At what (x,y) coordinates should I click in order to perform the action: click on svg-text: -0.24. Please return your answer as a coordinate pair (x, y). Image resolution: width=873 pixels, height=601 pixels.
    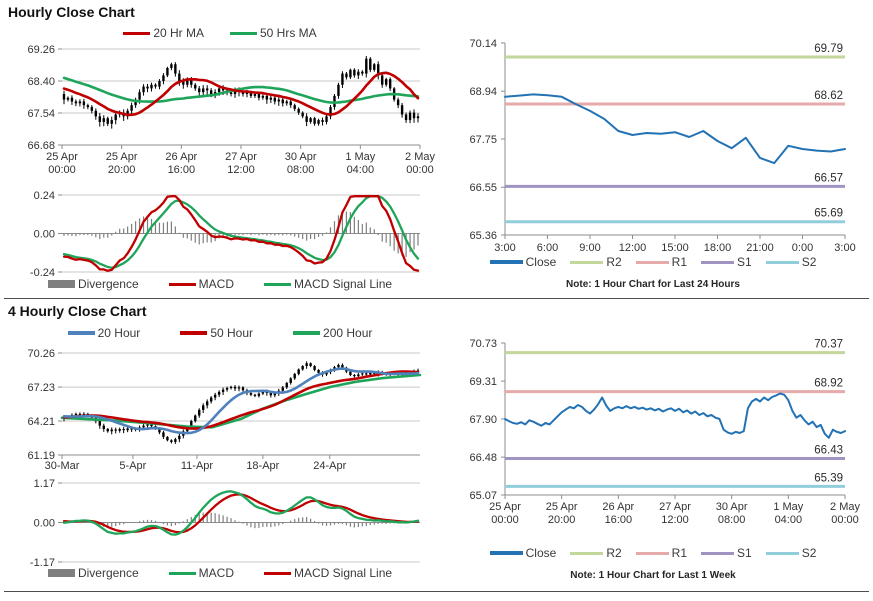
    Looking at the image, I should click on (42, 273).